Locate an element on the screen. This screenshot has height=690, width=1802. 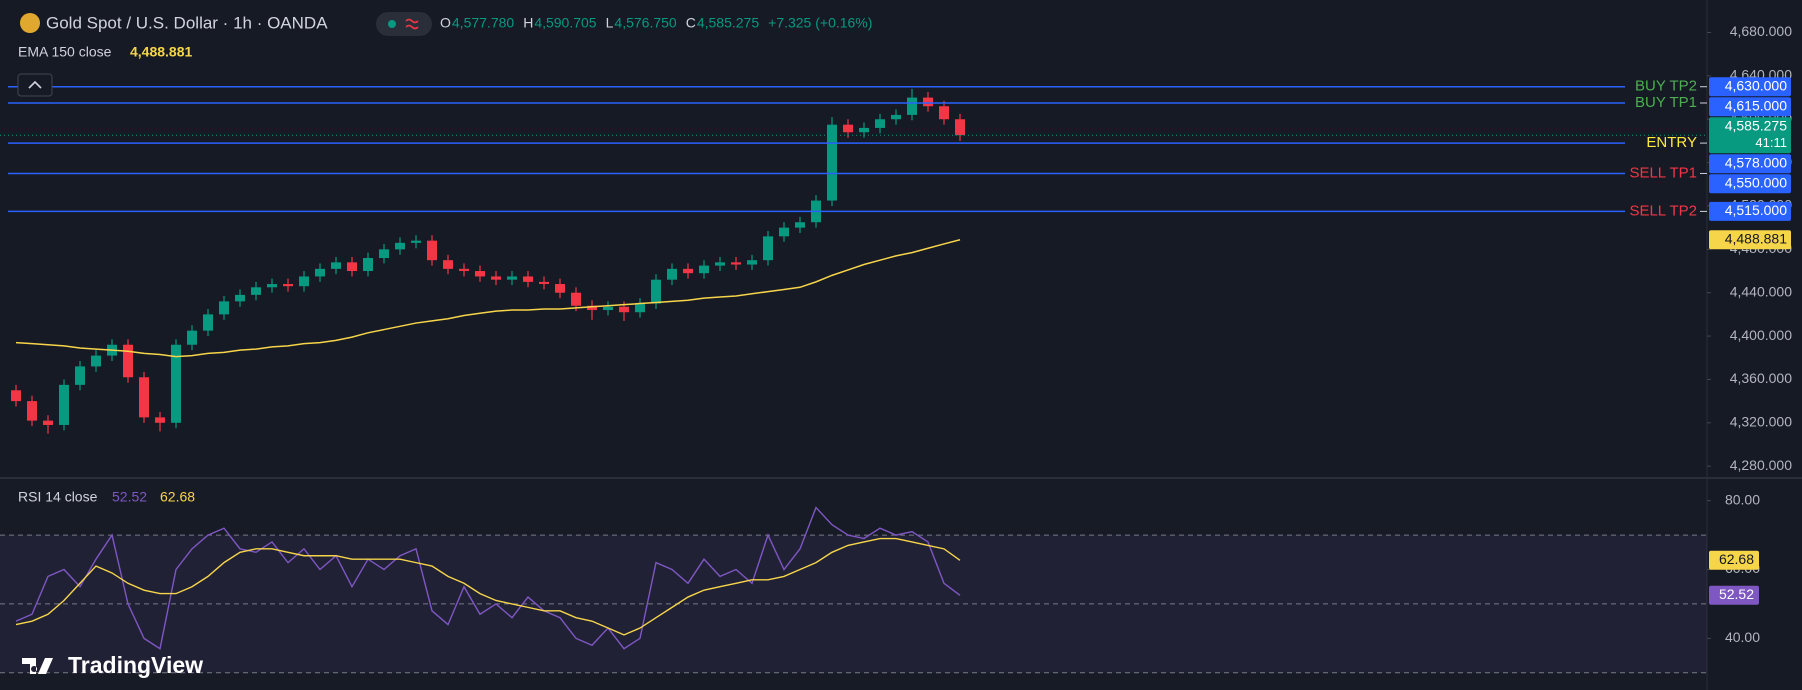
y-tick-label: 4,320.000 is located at coordinates (1761, 421).